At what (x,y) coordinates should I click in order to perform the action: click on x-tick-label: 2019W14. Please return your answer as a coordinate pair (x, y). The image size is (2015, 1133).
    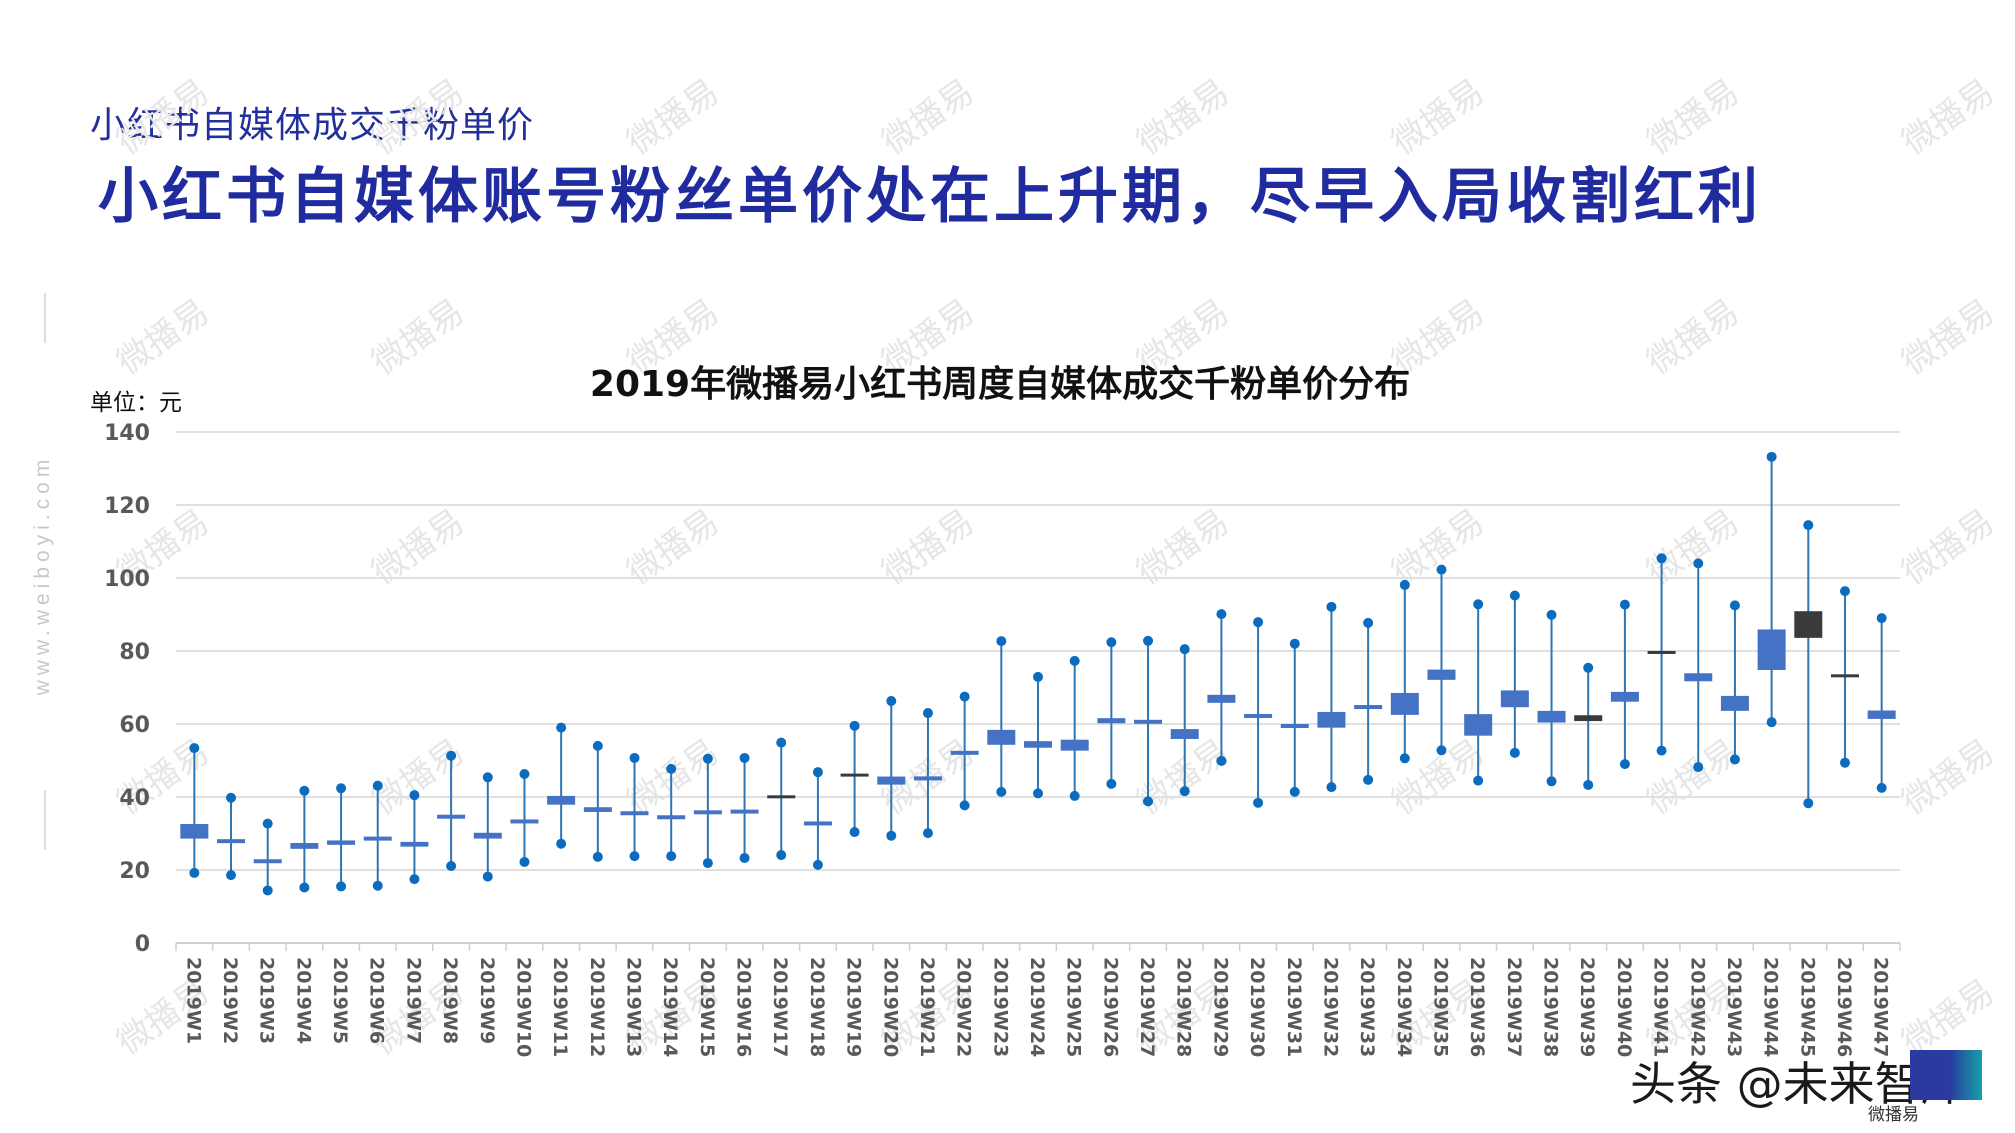
    Looking at the image, I should click on (670, 1007).